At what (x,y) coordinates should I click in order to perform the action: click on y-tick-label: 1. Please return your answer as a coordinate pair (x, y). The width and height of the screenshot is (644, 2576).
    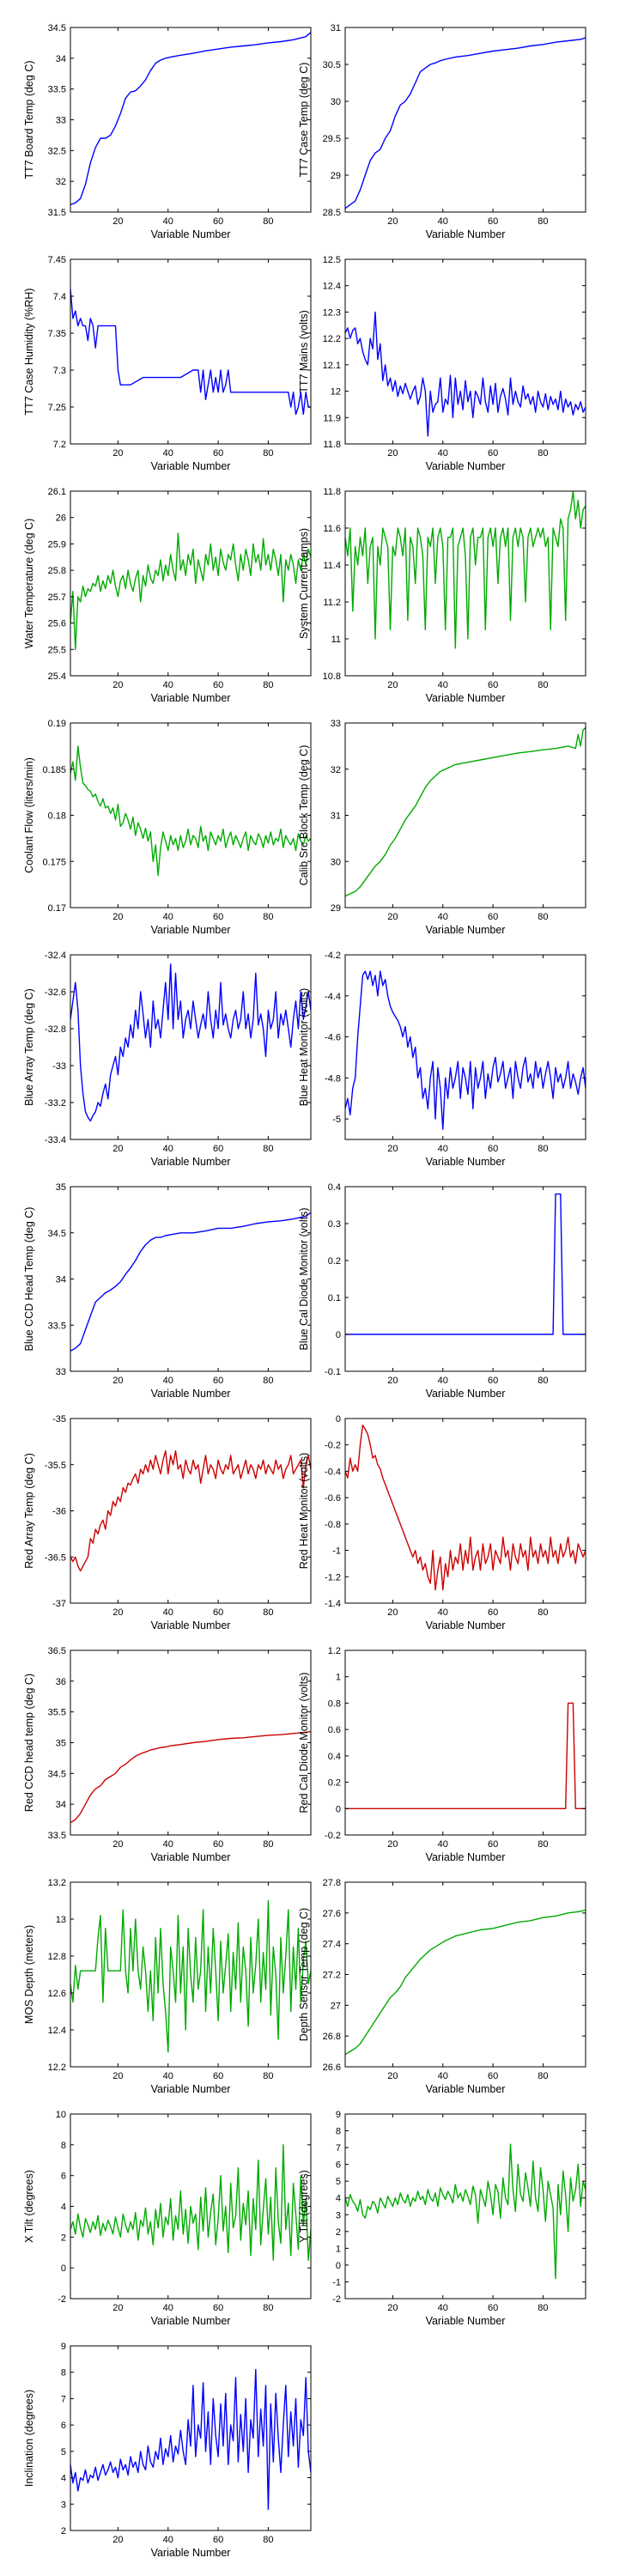
    Looking at the image, I should click on (338, 2249).